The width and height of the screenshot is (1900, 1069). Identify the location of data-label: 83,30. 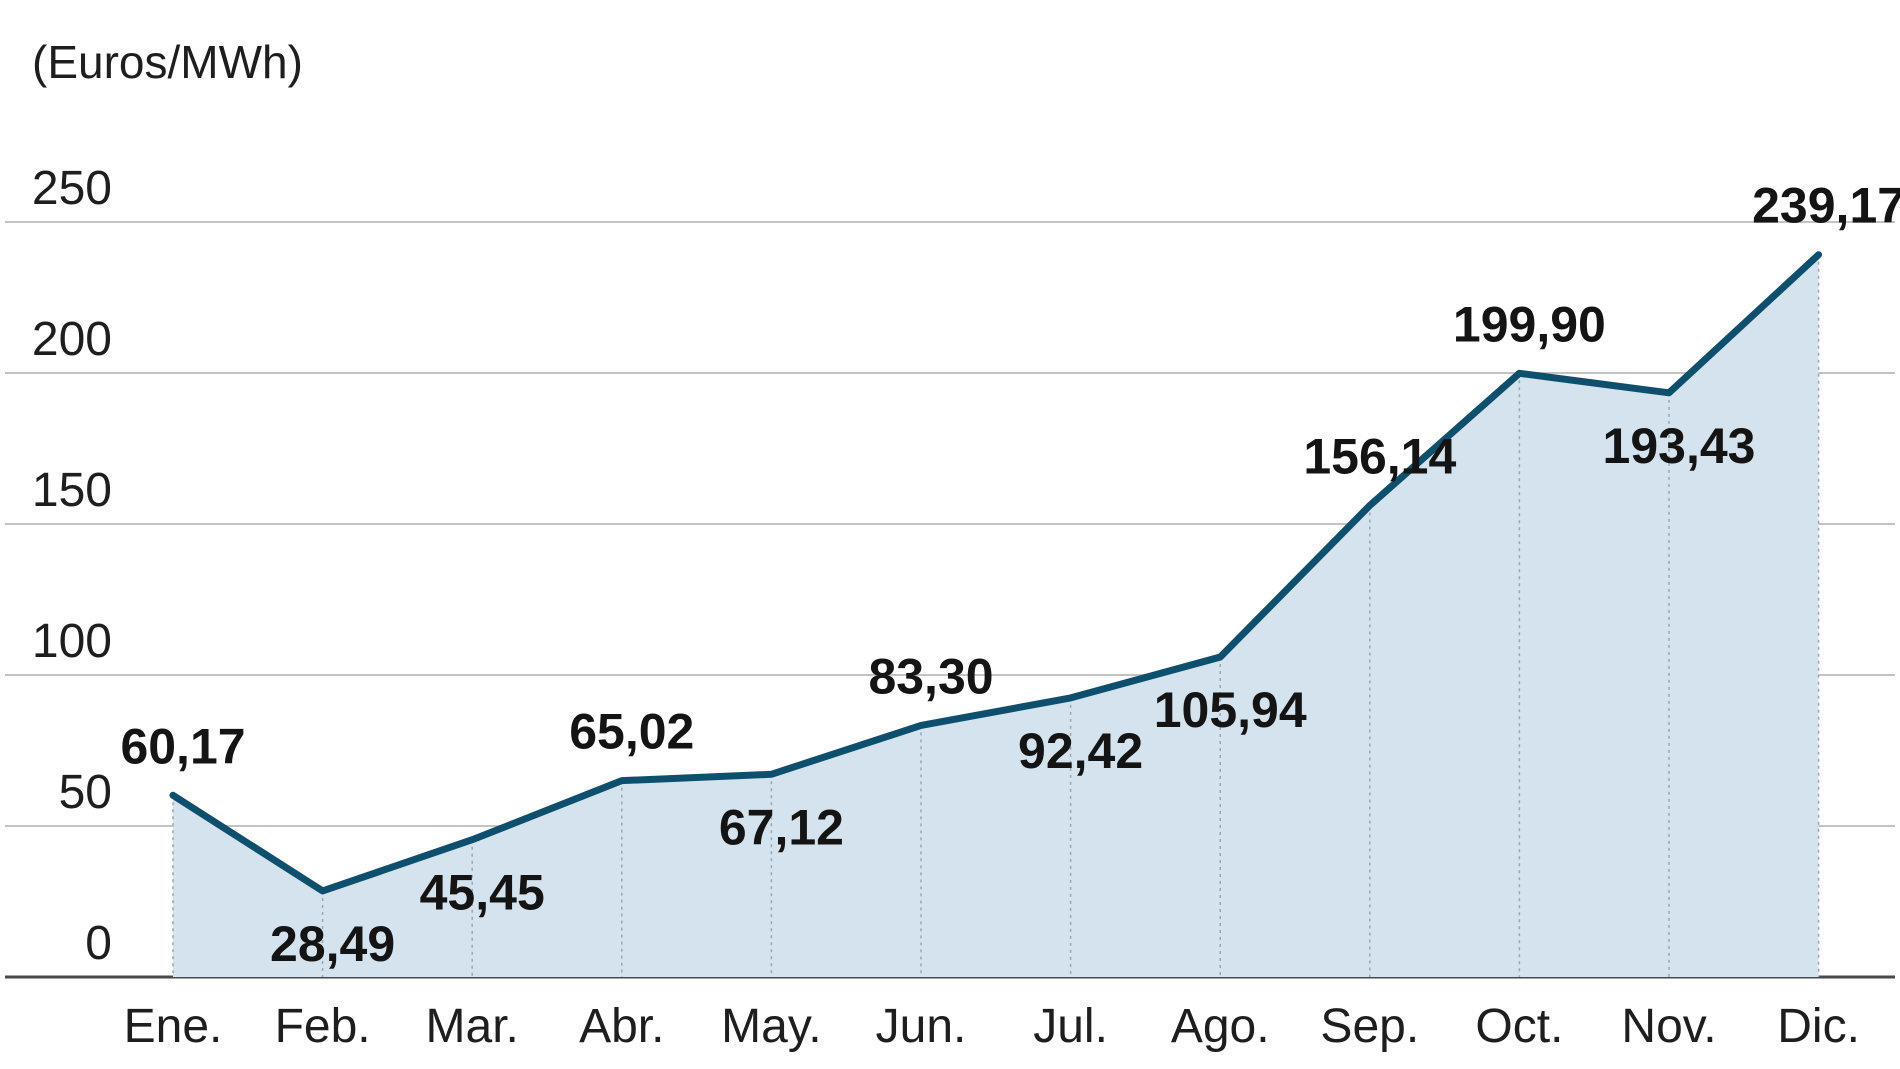
(930, 676).